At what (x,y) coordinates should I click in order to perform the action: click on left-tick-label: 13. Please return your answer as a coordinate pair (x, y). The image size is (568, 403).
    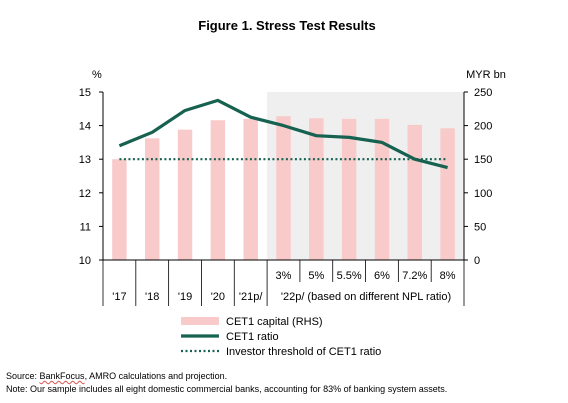
    Looking at the image, I should click on (85, 160).